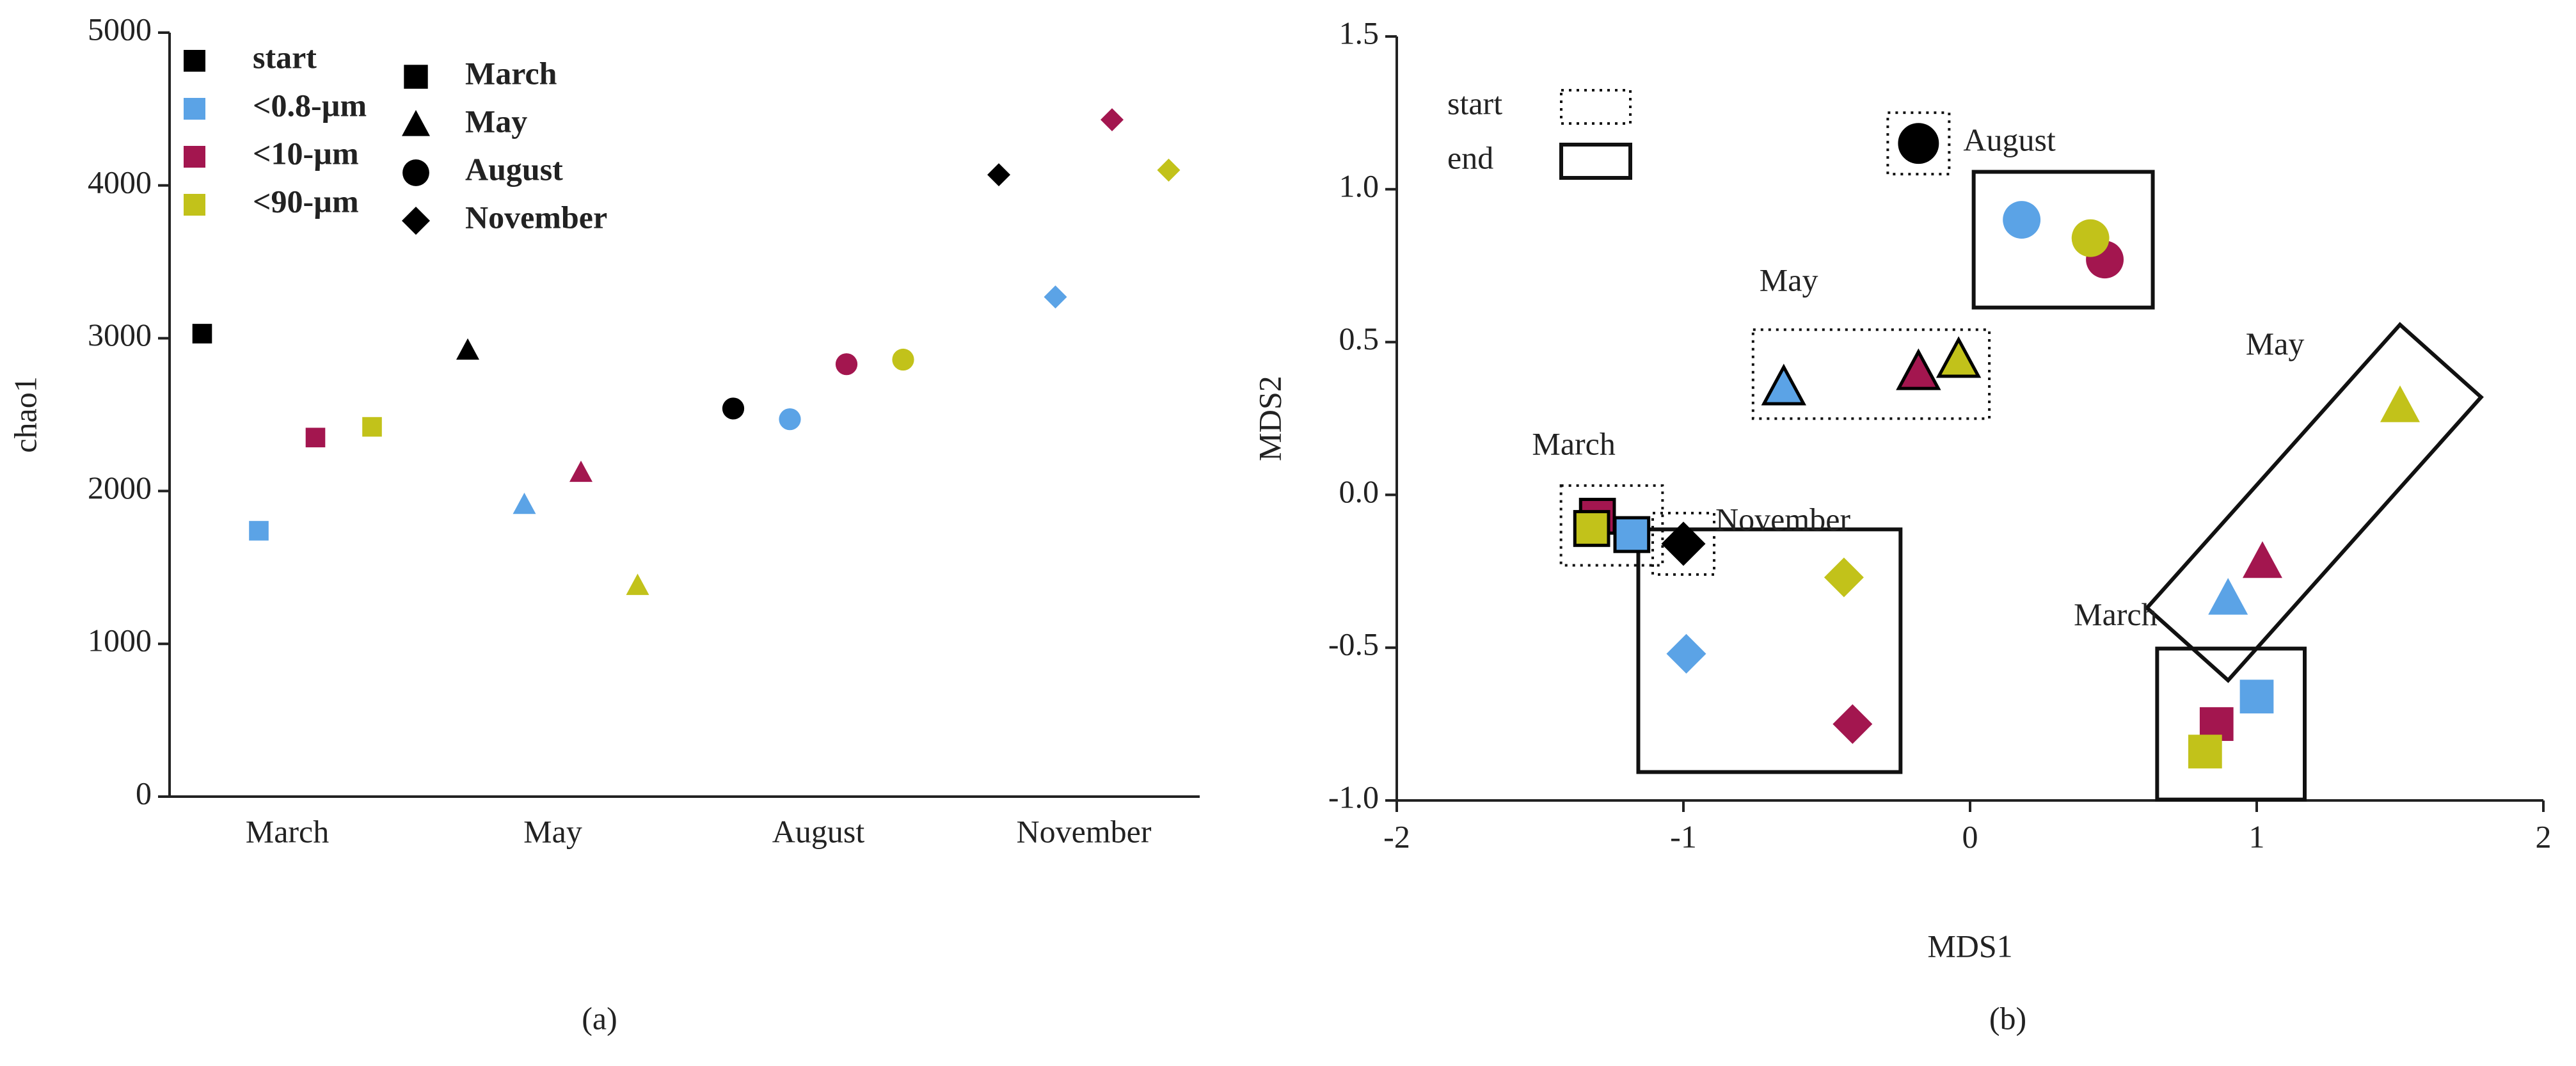 The width and height of the screenshot is (2576, 1066). I want to click on annotation: August, so click(2010, 140).